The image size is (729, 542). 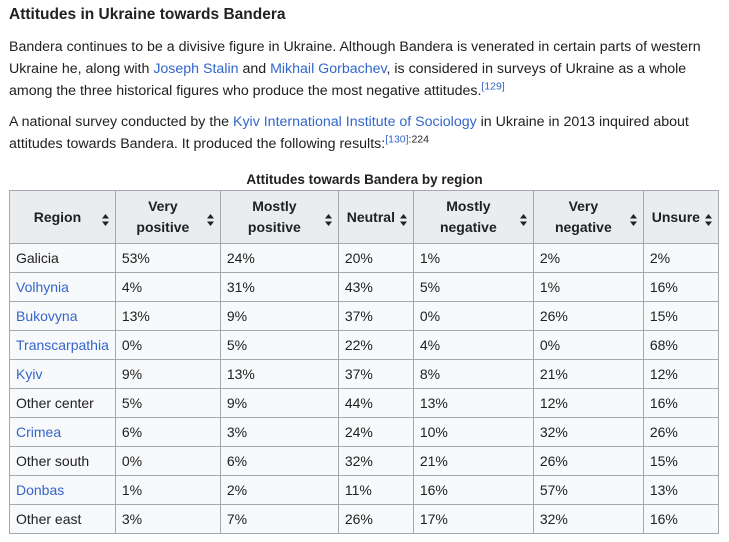 What do you see at coordinates (680, 258) in the screenshot?
I see `value-cell-unsure: 2%` at bounding box center [680, 258].